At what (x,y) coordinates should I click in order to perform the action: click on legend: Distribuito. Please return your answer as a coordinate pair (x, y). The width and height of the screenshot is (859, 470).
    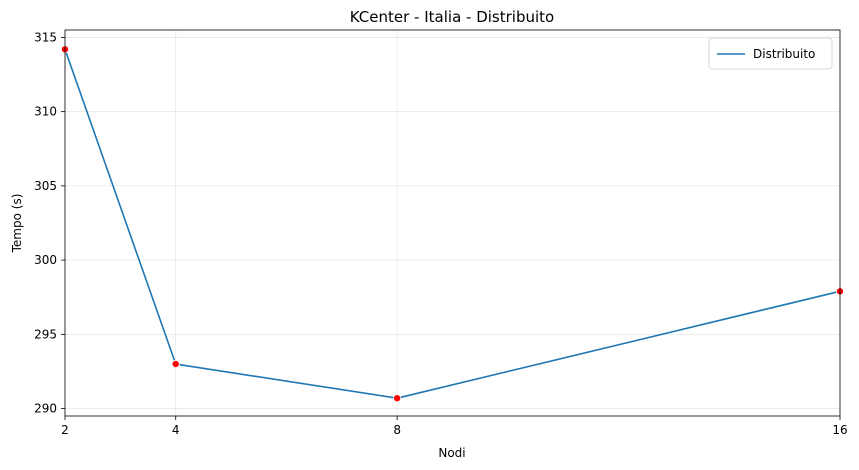
    Looking at the image, I should click on (770, 53).